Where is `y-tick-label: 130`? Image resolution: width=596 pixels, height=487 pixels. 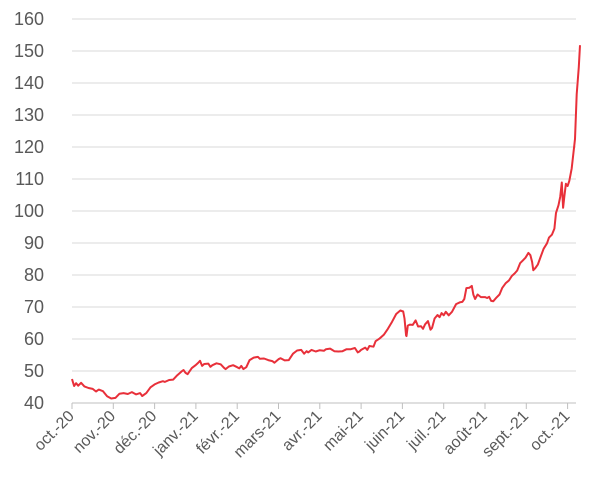 y-tick-label: 130 is located at coordinates (29, 115).